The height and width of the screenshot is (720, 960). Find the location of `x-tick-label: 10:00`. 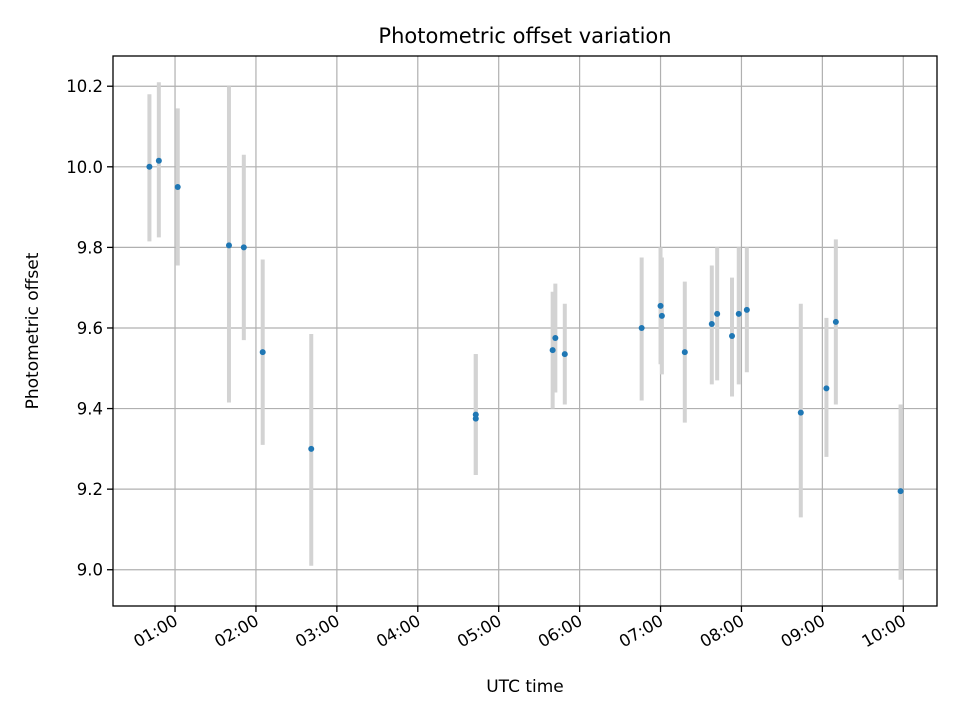

x-tick-label: 10:00 is located at coordinates (884, 631).